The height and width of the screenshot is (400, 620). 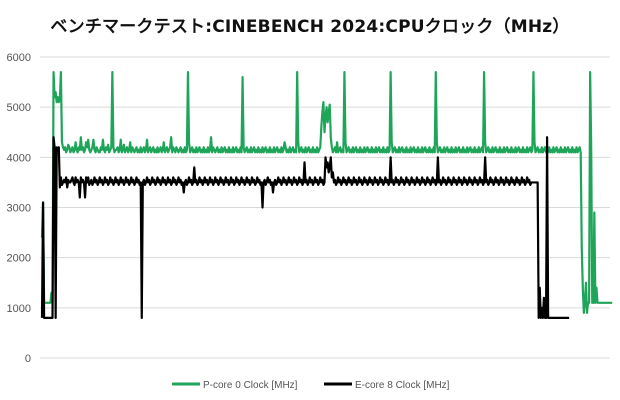 I want to click on legend-label-1: E-core 8 Clock [MHz], so click(x=402, y=385).